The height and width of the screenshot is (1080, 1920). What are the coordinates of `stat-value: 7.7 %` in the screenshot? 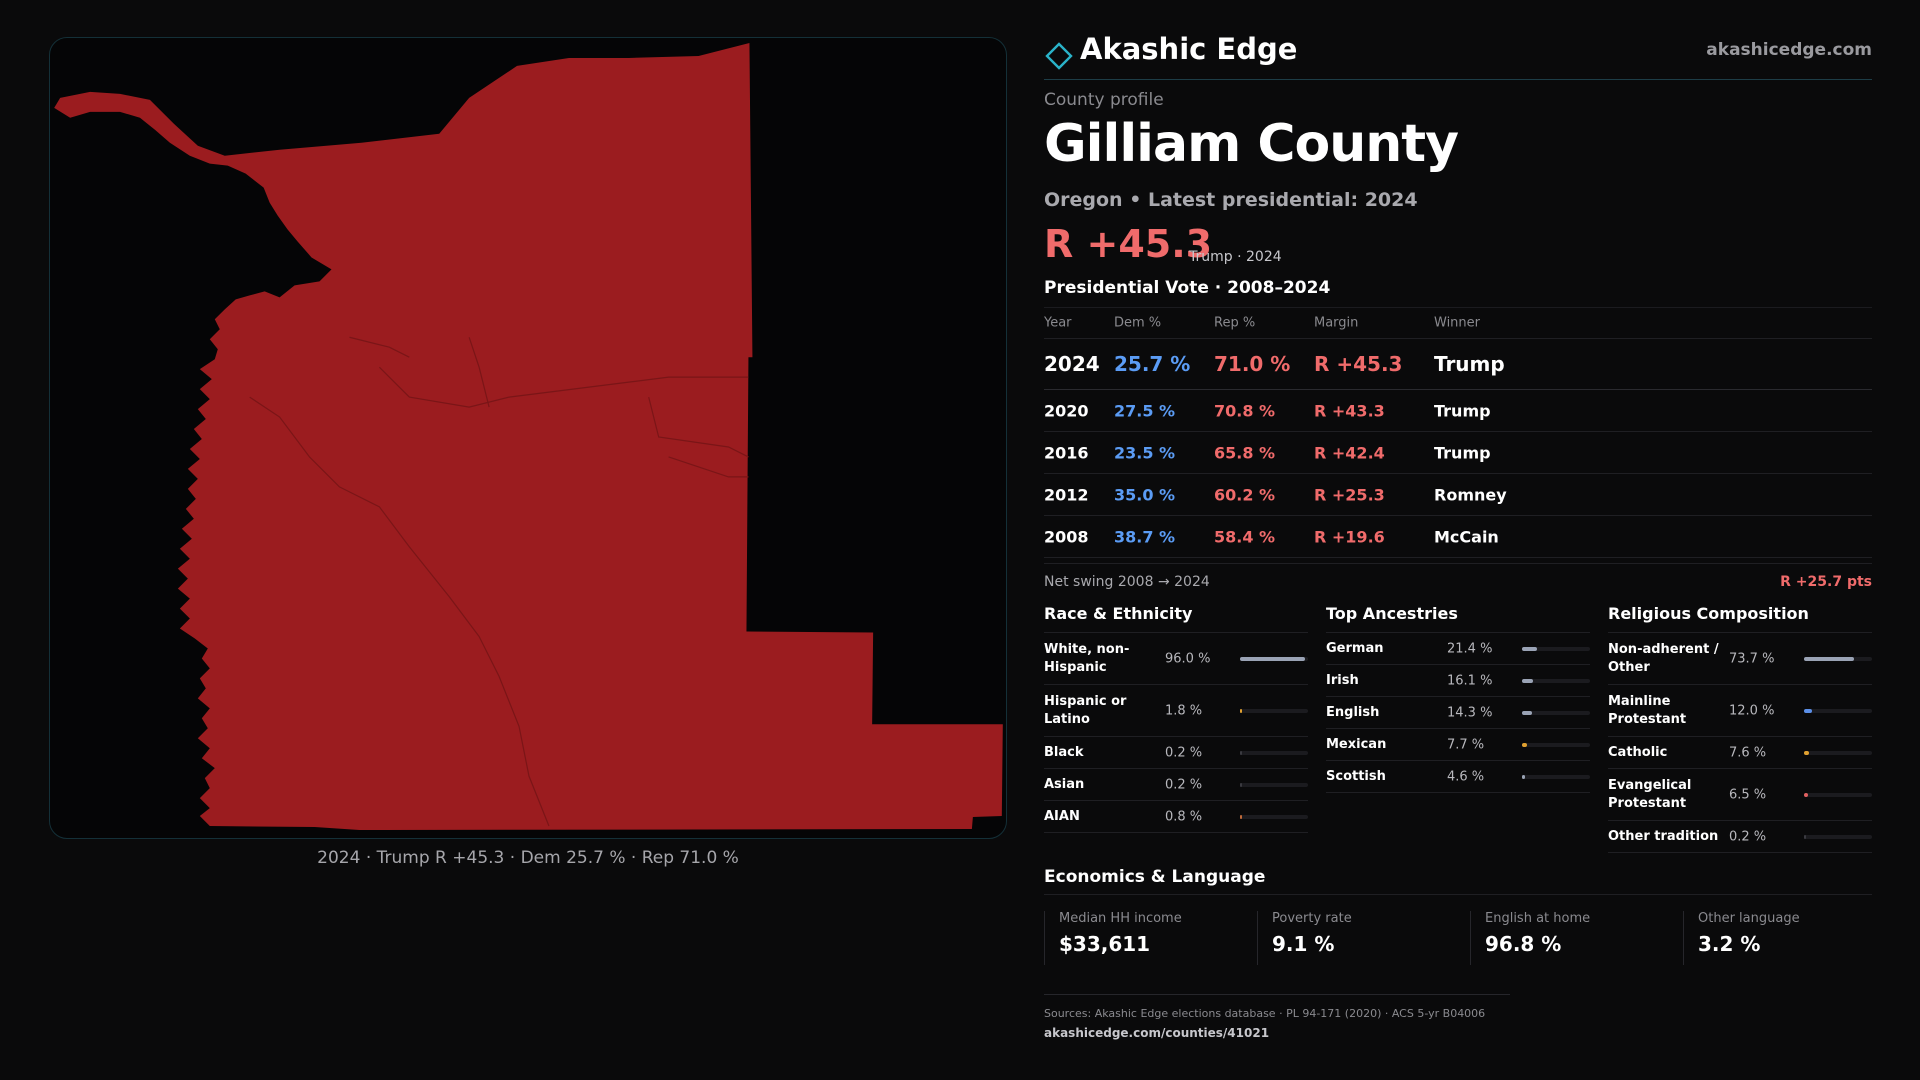 It's located at (1466, 744).